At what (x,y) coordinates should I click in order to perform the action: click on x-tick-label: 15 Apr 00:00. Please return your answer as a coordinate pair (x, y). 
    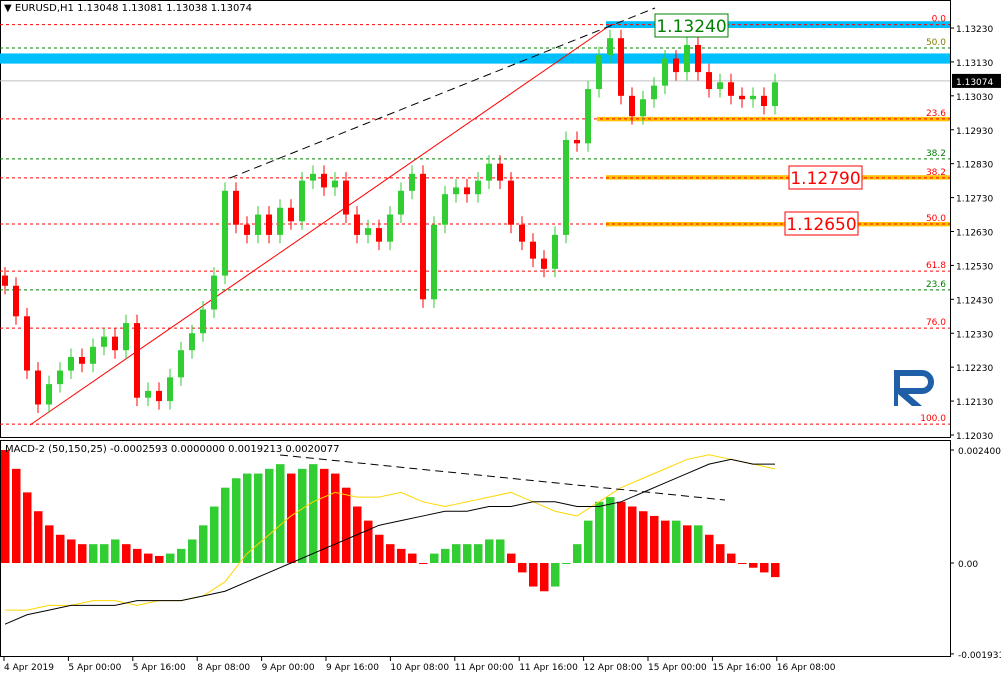
    Looking at the image, I should click on (677, 668).